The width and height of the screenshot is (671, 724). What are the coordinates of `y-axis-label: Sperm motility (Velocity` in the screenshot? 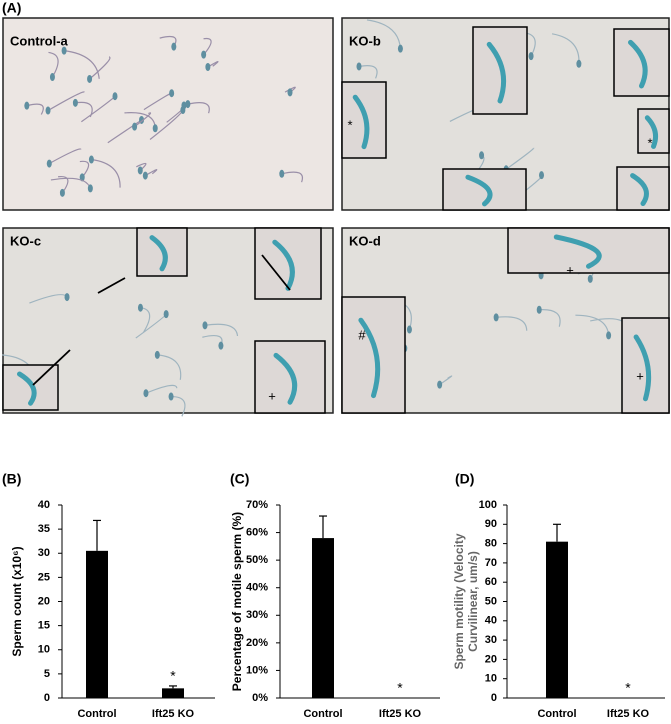 It's located at (459, 601).